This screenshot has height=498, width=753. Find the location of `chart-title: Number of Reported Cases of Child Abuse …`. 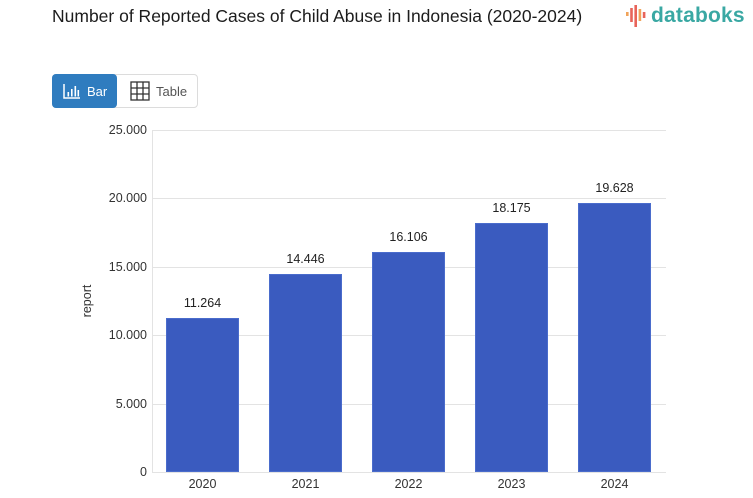

chart-title: Number of Reported Cases of Child Abuse … is located at coordinates (317, 16).